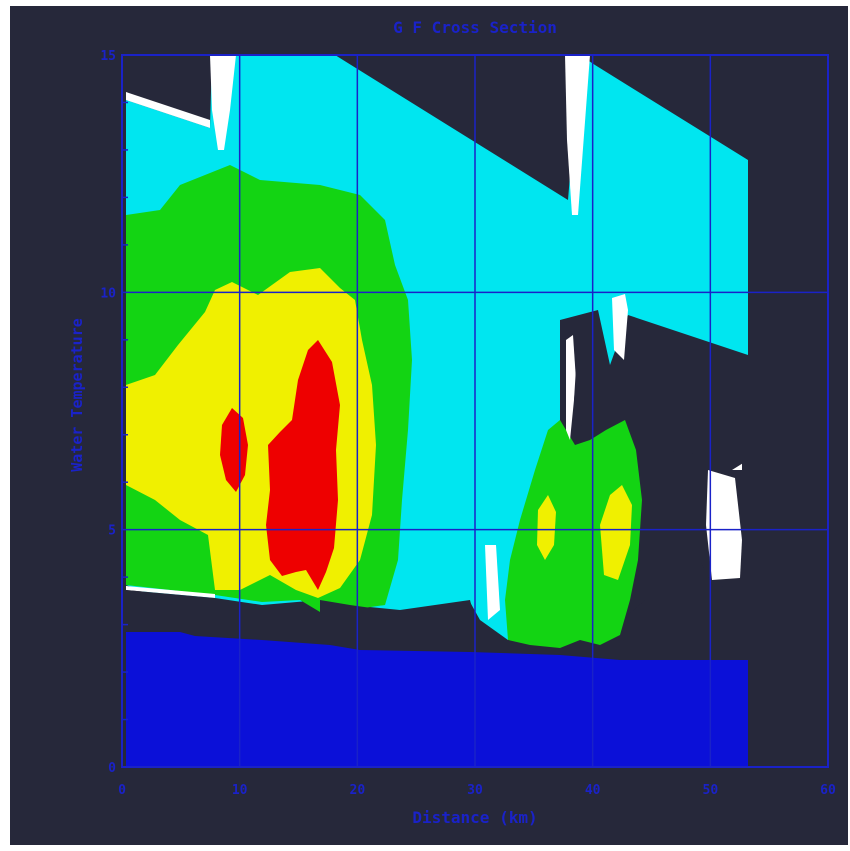 This screenshot has height=851, width=850. I want to click on x-tick-label: 50, so click(711, 790).